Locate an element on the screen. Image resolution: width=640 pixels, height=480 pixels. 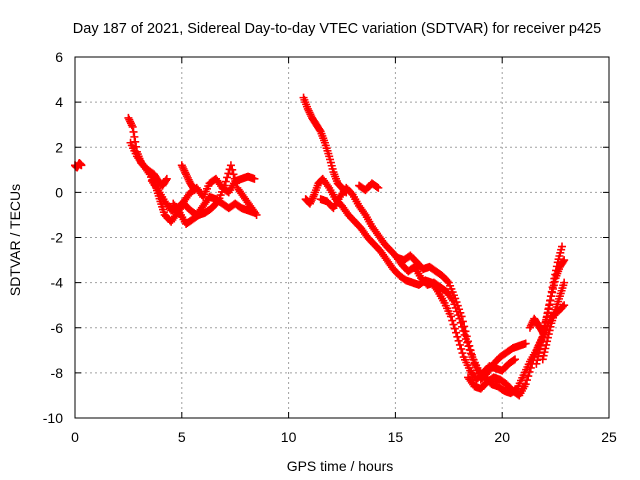
x-axis-label: GPS time / hours is located at coordinates (340, 466).